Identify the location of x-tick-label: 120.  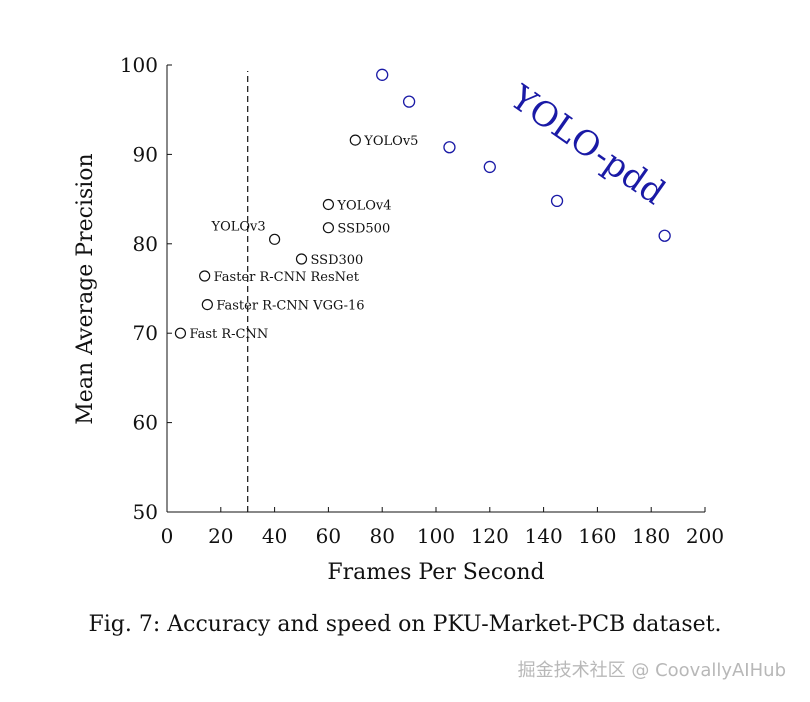
(490, 536).